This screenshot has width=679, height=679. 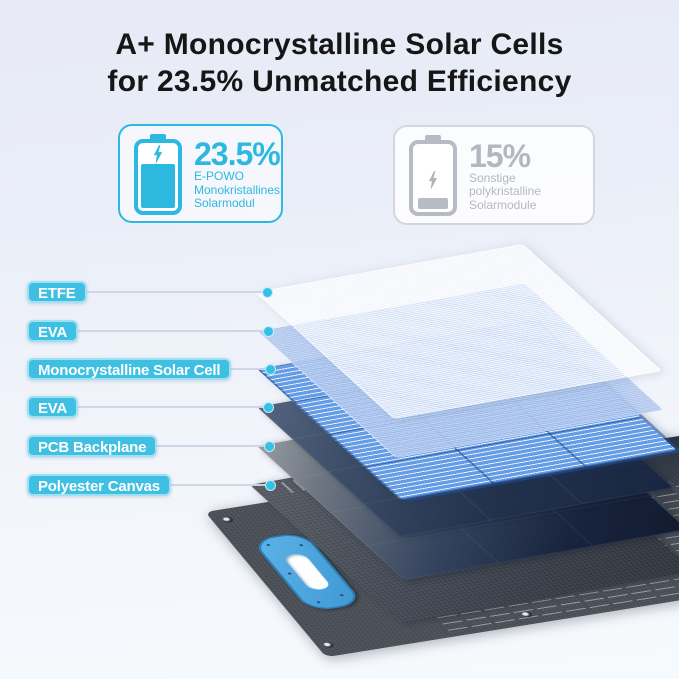 I want to click on generic-efficiency-card: 15% Sonstige polykristalline Solarmodule, so click(x=494, y=175).